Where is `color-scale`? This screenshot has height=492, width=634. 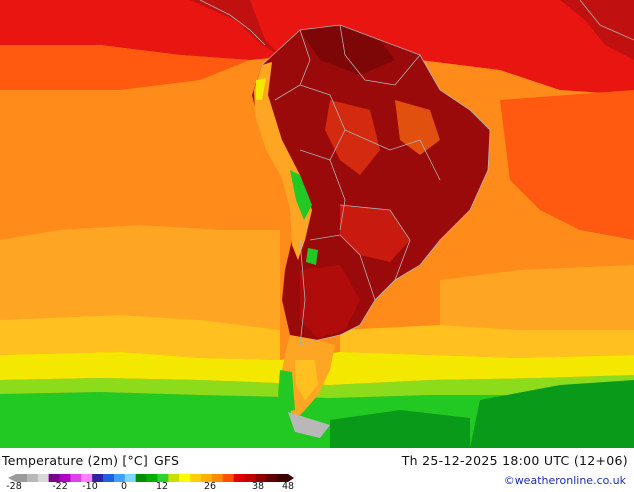 color-scale is located at coordinates (151, 478).